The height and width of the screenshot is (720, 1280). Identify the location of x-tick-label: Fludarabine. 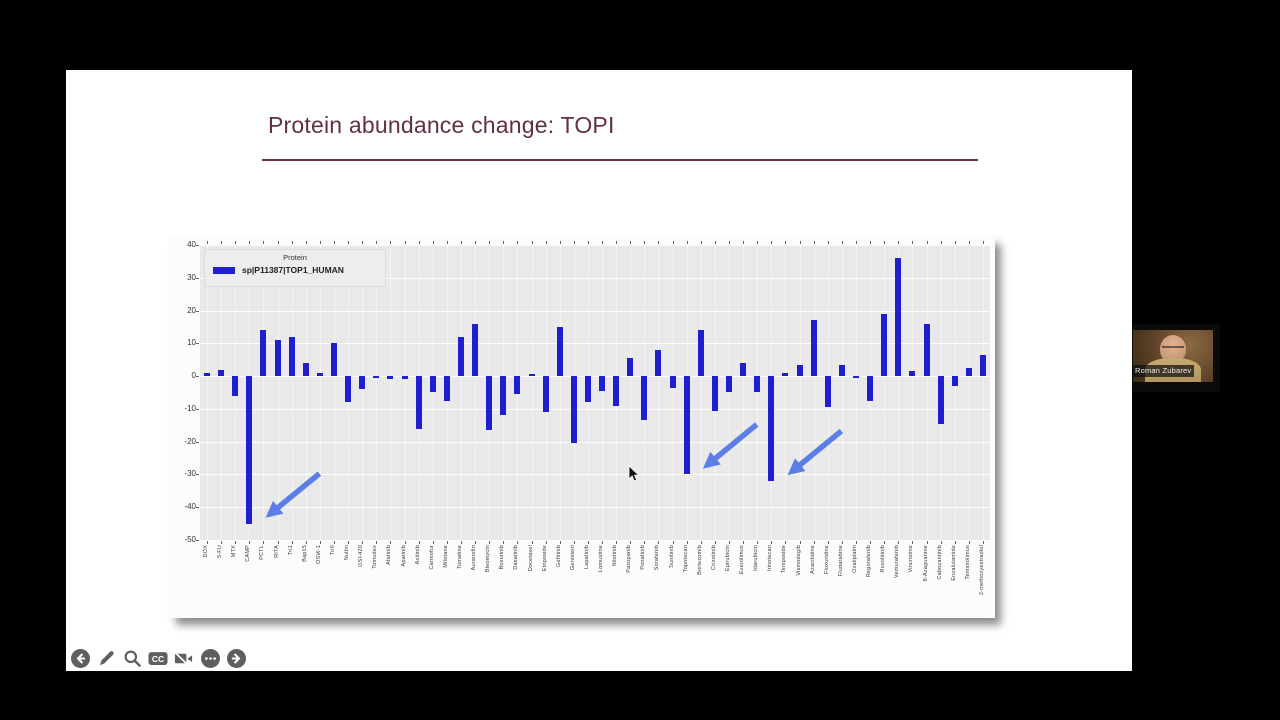
(840, 561).